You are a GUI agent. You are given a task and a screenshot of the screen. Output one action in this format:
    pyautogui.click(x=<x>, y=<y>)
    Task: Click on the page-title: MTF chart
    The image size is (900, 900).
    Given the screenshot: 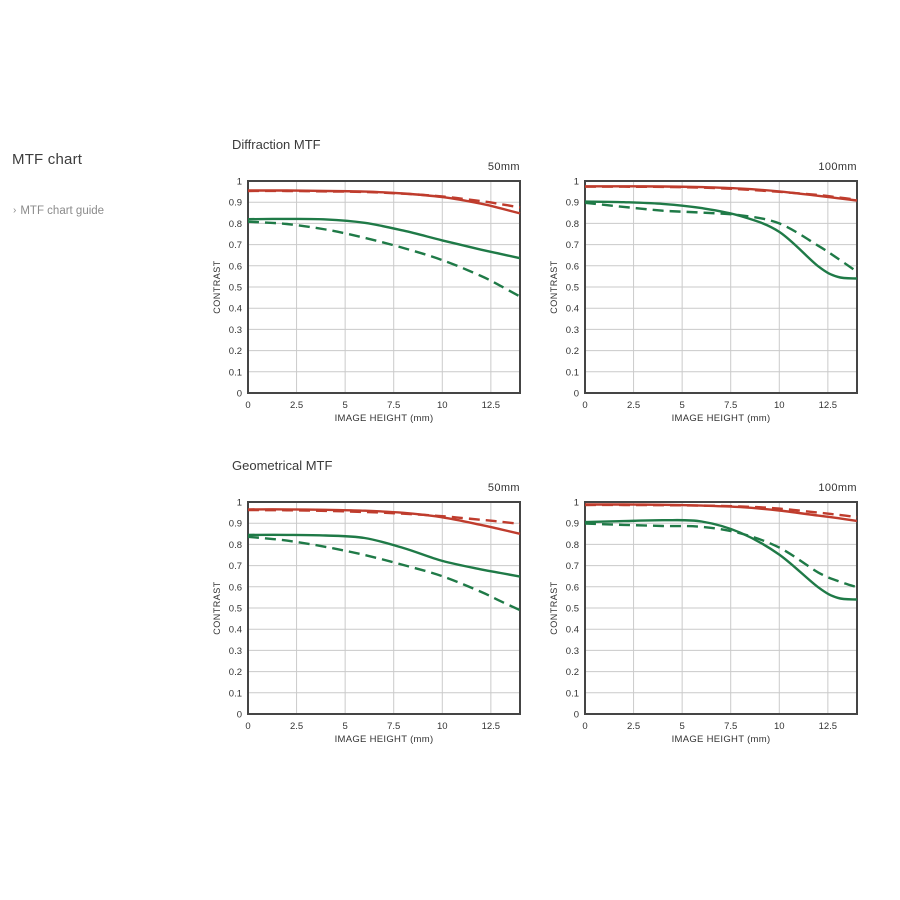 What is the action you would take?
    pyautogui.click(x=47, y=159)
    